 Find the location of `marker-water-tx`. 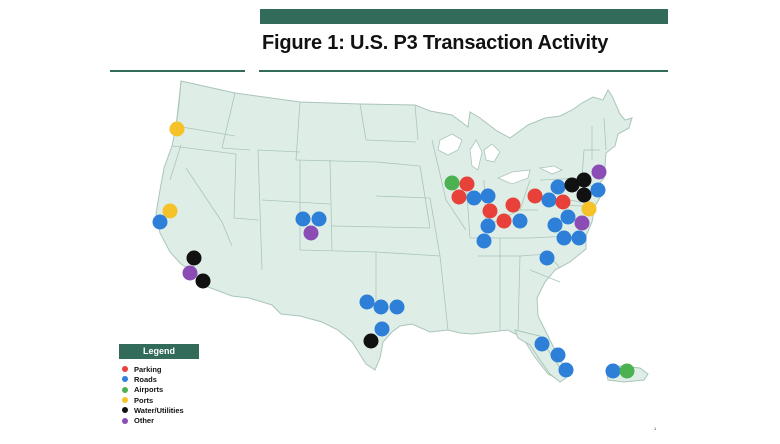

marker-water-tx is located at coordinates (371, 341).